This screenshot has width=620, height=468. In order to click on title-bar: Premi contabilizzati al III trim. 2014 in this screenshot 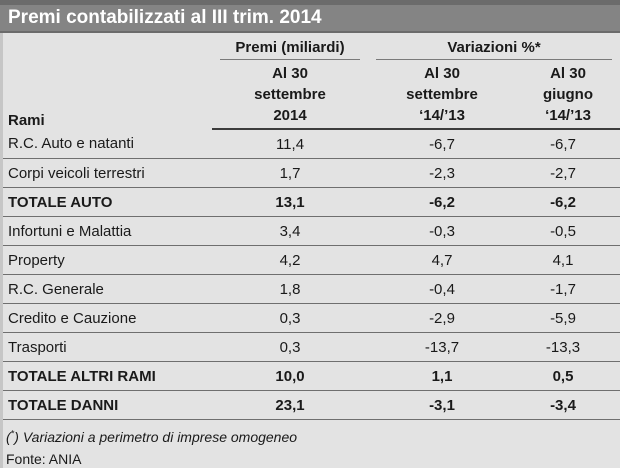, I will do `click(310, 16)`.